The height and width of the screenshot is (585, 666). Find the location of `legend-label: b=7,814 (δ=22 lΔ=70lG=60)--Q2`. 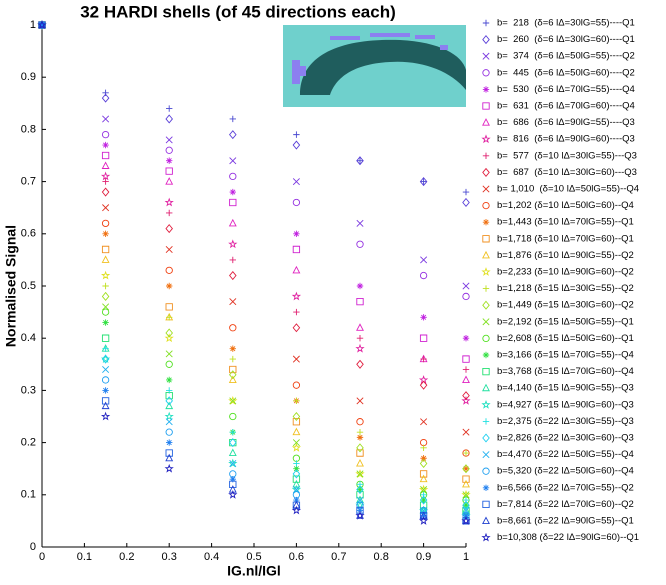

legend-label: b=7,814 (δ=22 lΔ=70lG=60)--Q2 is located at coordinates (565, 504).